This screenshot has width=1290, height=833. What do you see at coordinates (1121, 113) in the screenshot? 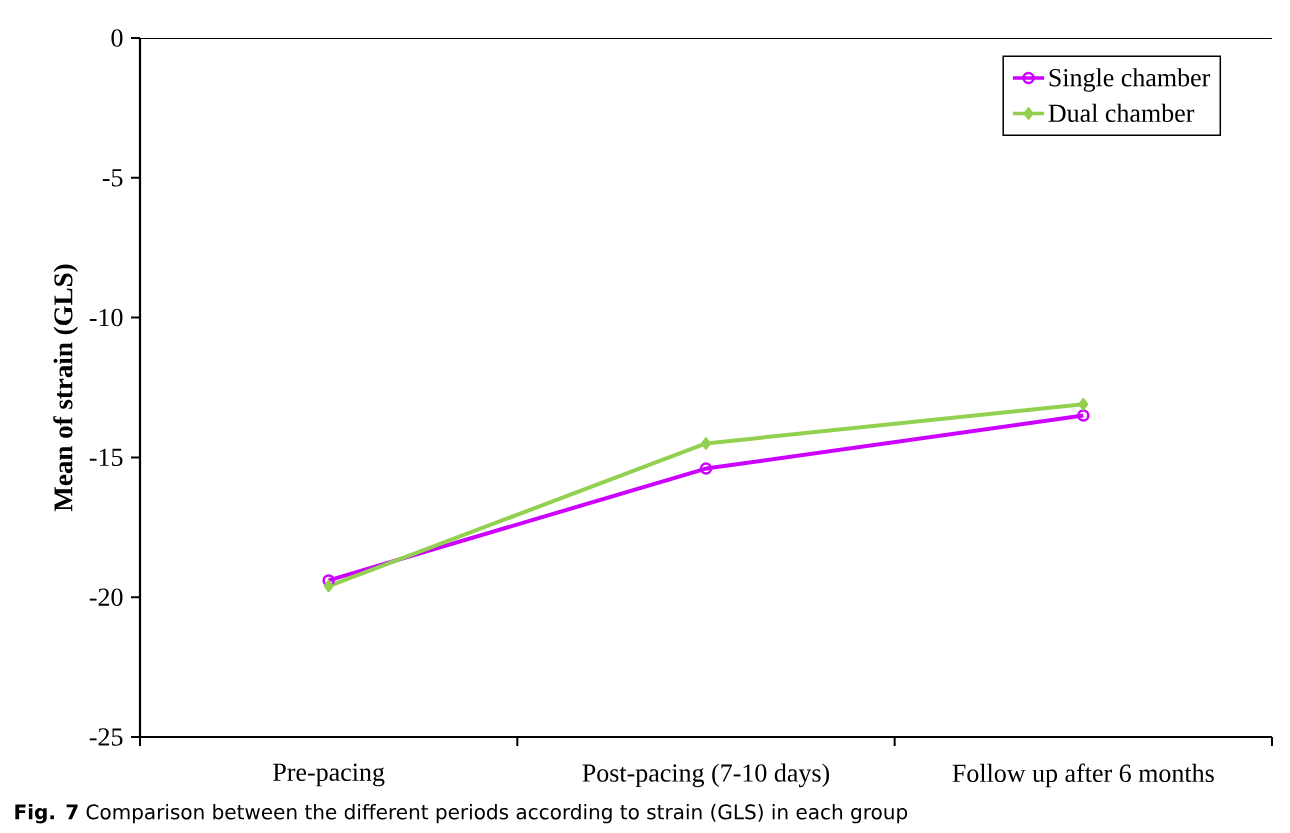
I see `legend-label: Dual chamber` at bounding box center [1121, 113].